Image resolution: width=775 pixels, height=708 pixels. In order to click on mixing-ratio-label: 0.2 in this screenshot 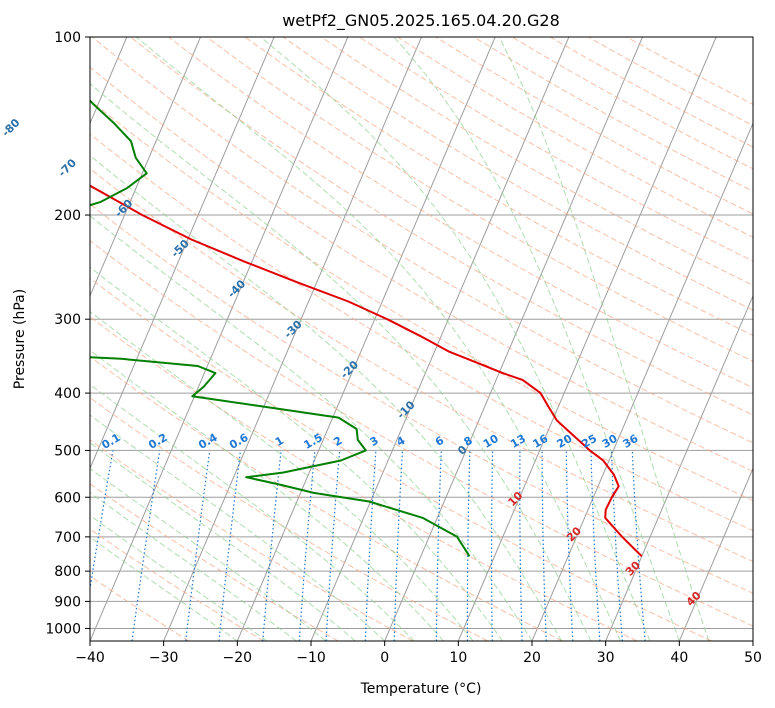, I will do `click(157, 441)`.